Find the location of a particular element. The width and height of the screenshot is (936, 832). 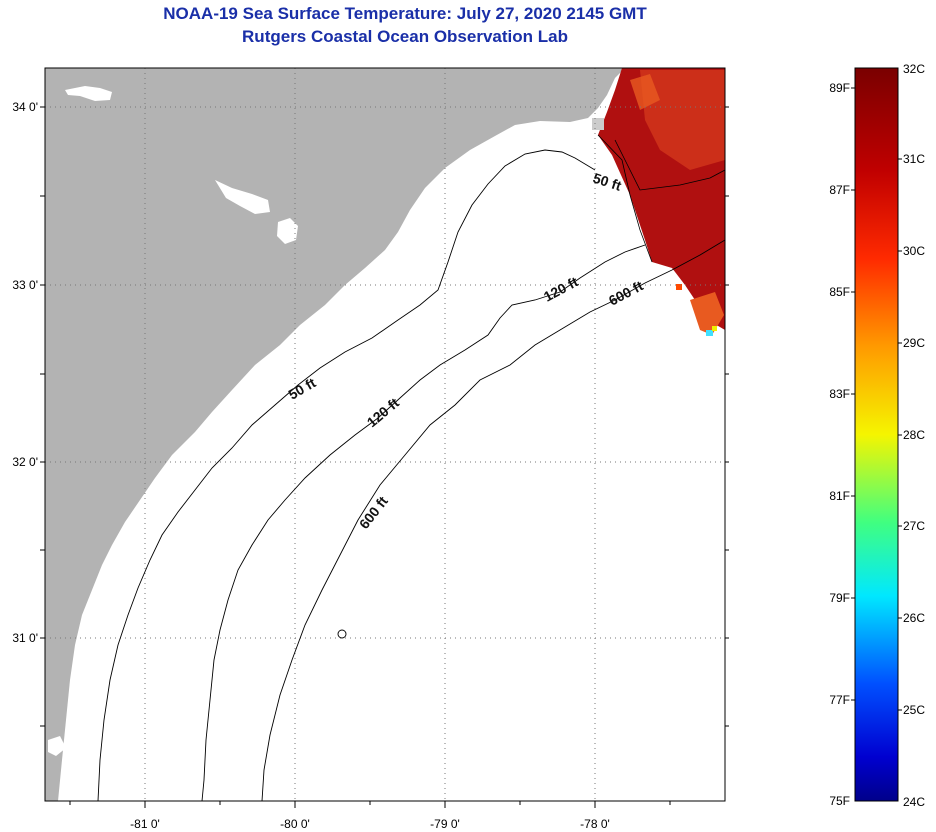

colorbar-label-c: 25C is located at coordinates (914, 710).